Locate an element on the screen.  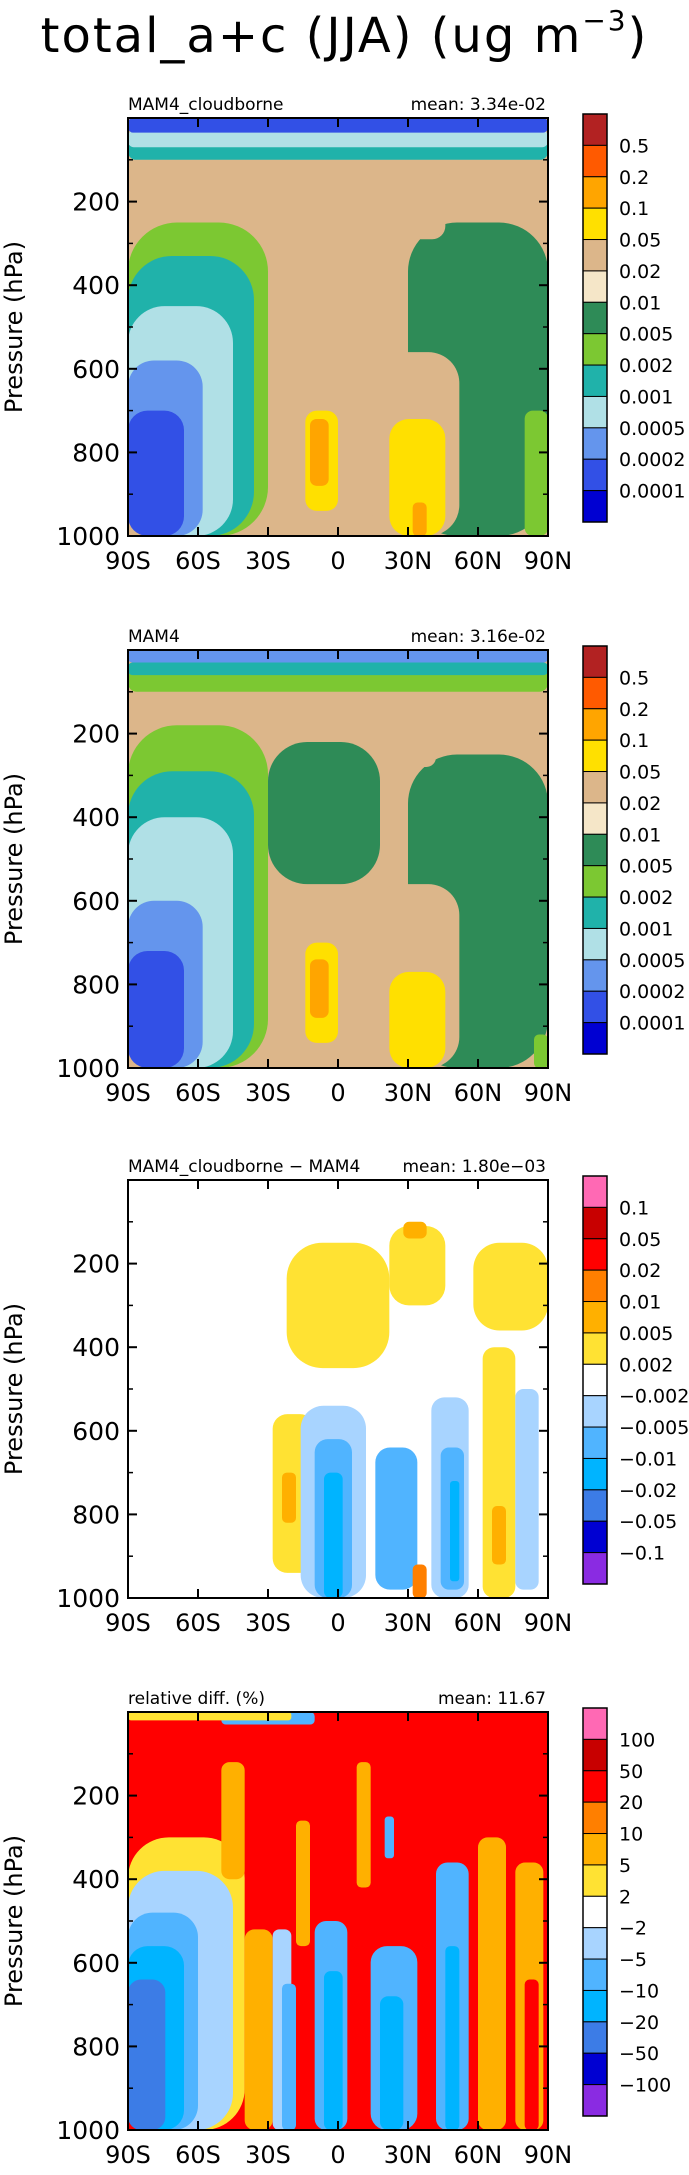
figure-title-superscript: −3 is located at coordinates (605, 20).